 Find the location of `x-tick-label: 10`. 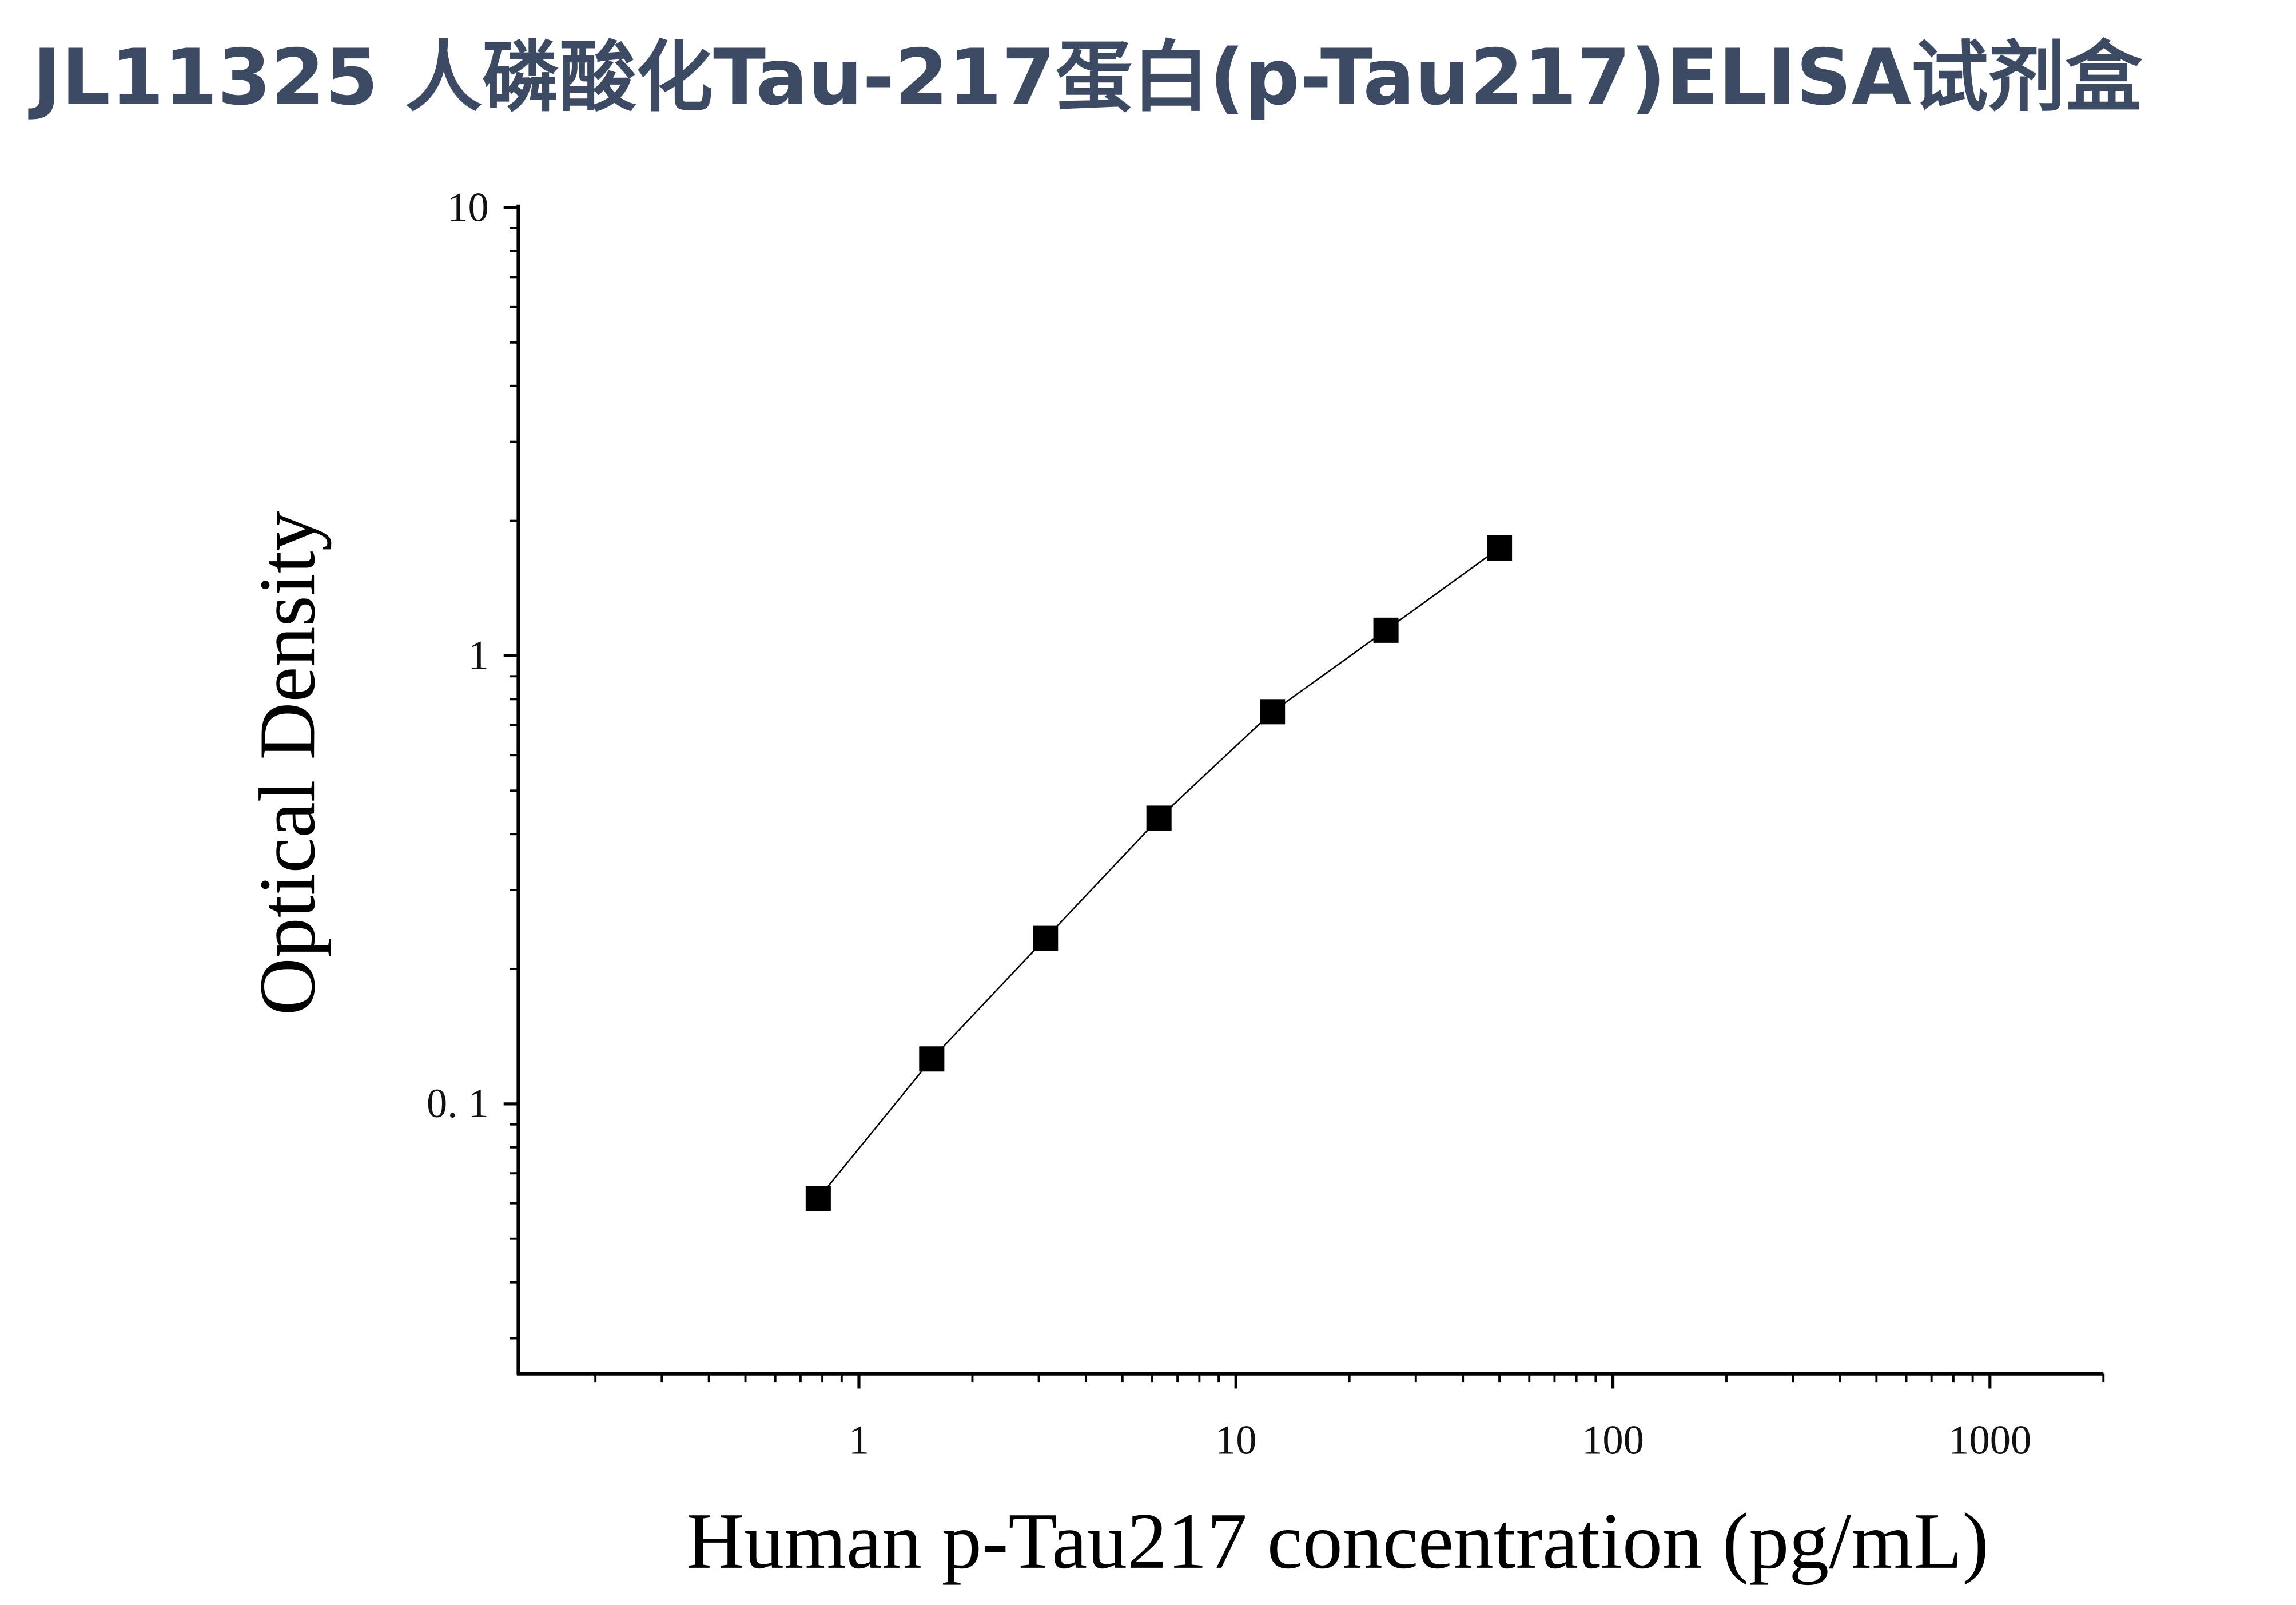

x-tick-label: 10 is located at coordinates (1236, 1439).